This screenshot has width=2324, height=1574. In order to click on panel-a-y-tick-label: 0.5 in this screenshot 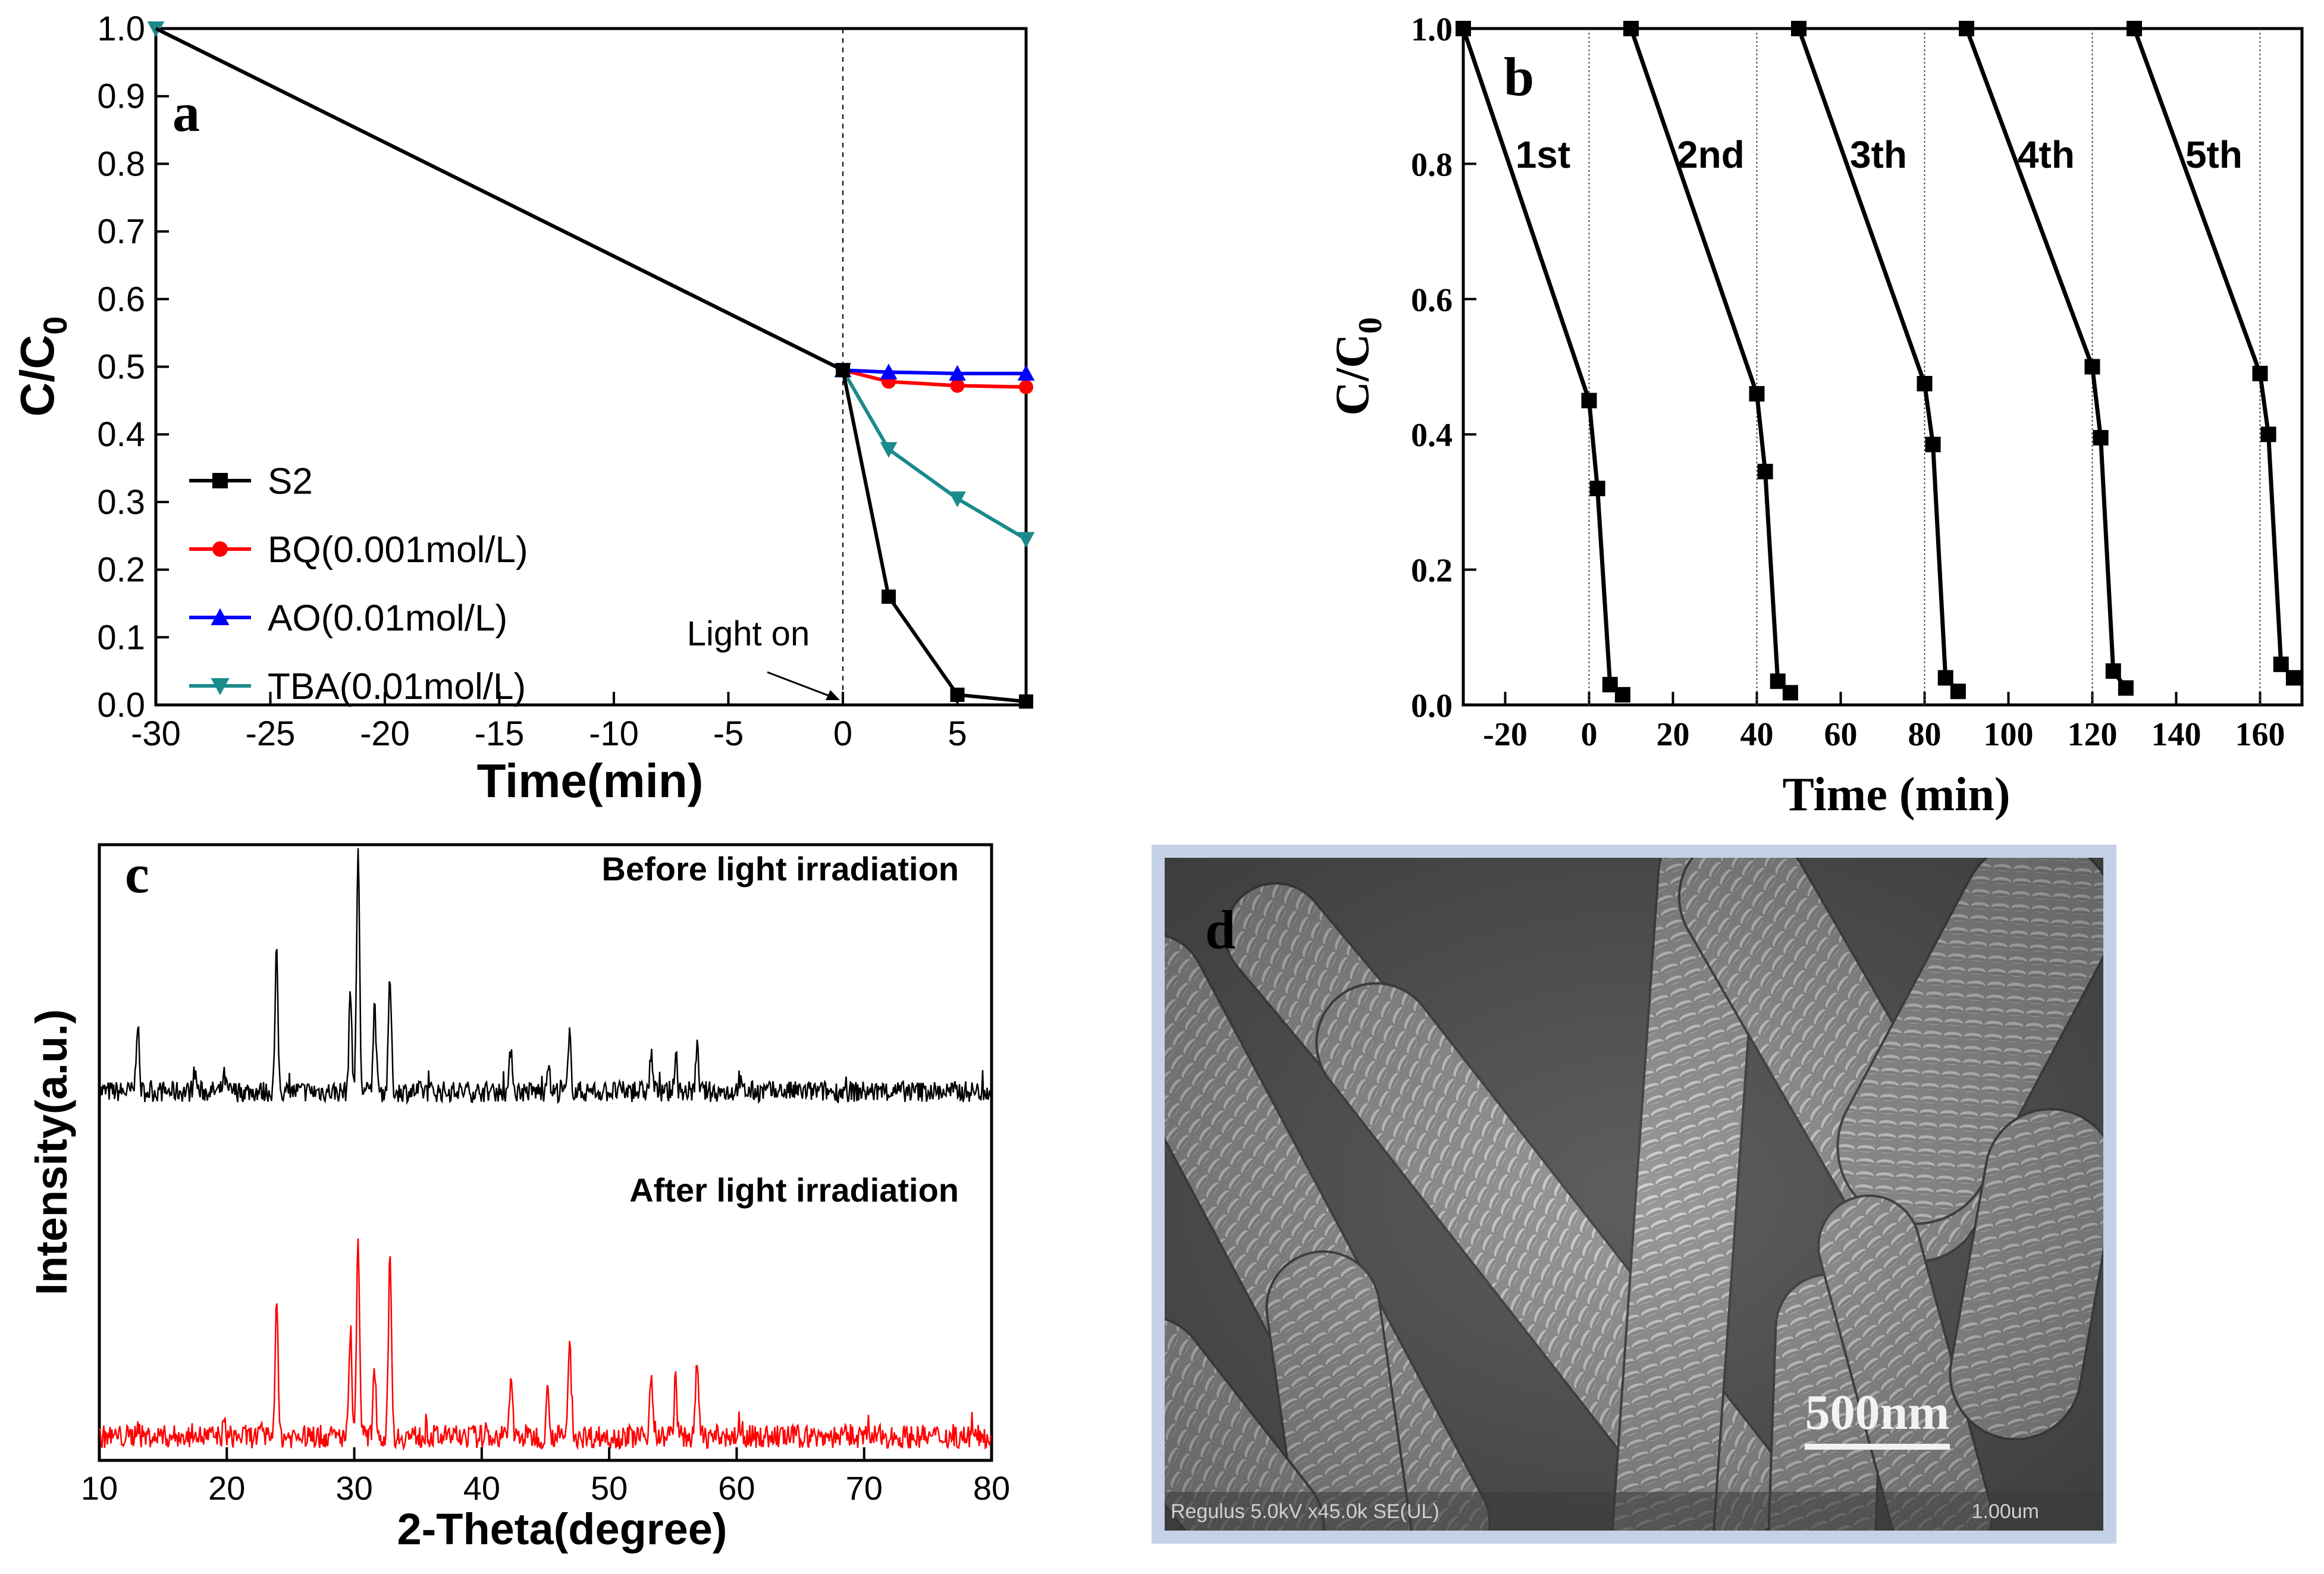, I will do `click(121, 368)`.